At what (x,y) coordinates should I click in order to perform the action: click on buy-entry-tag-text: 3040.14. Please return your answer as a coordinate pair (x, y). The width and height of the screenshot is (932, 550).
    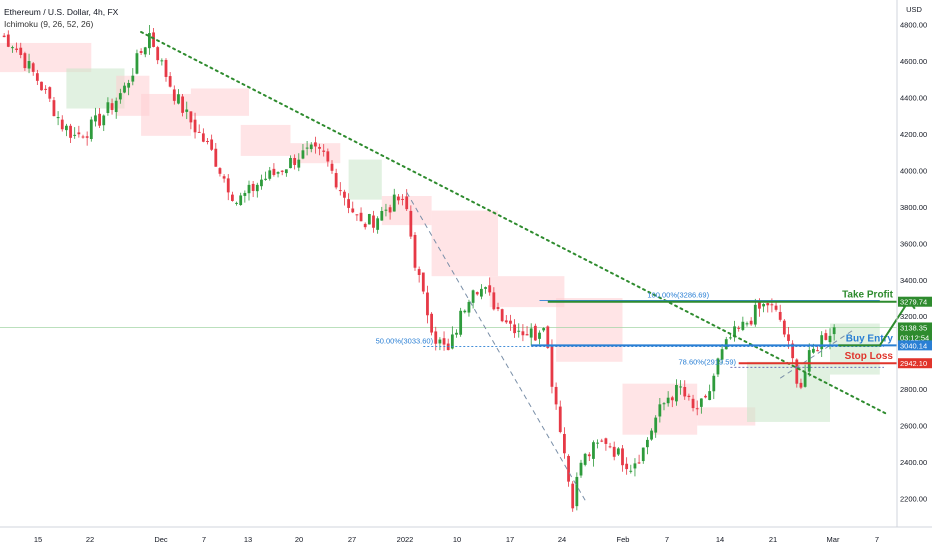
    Looking at the image, I should click on (913, 345).